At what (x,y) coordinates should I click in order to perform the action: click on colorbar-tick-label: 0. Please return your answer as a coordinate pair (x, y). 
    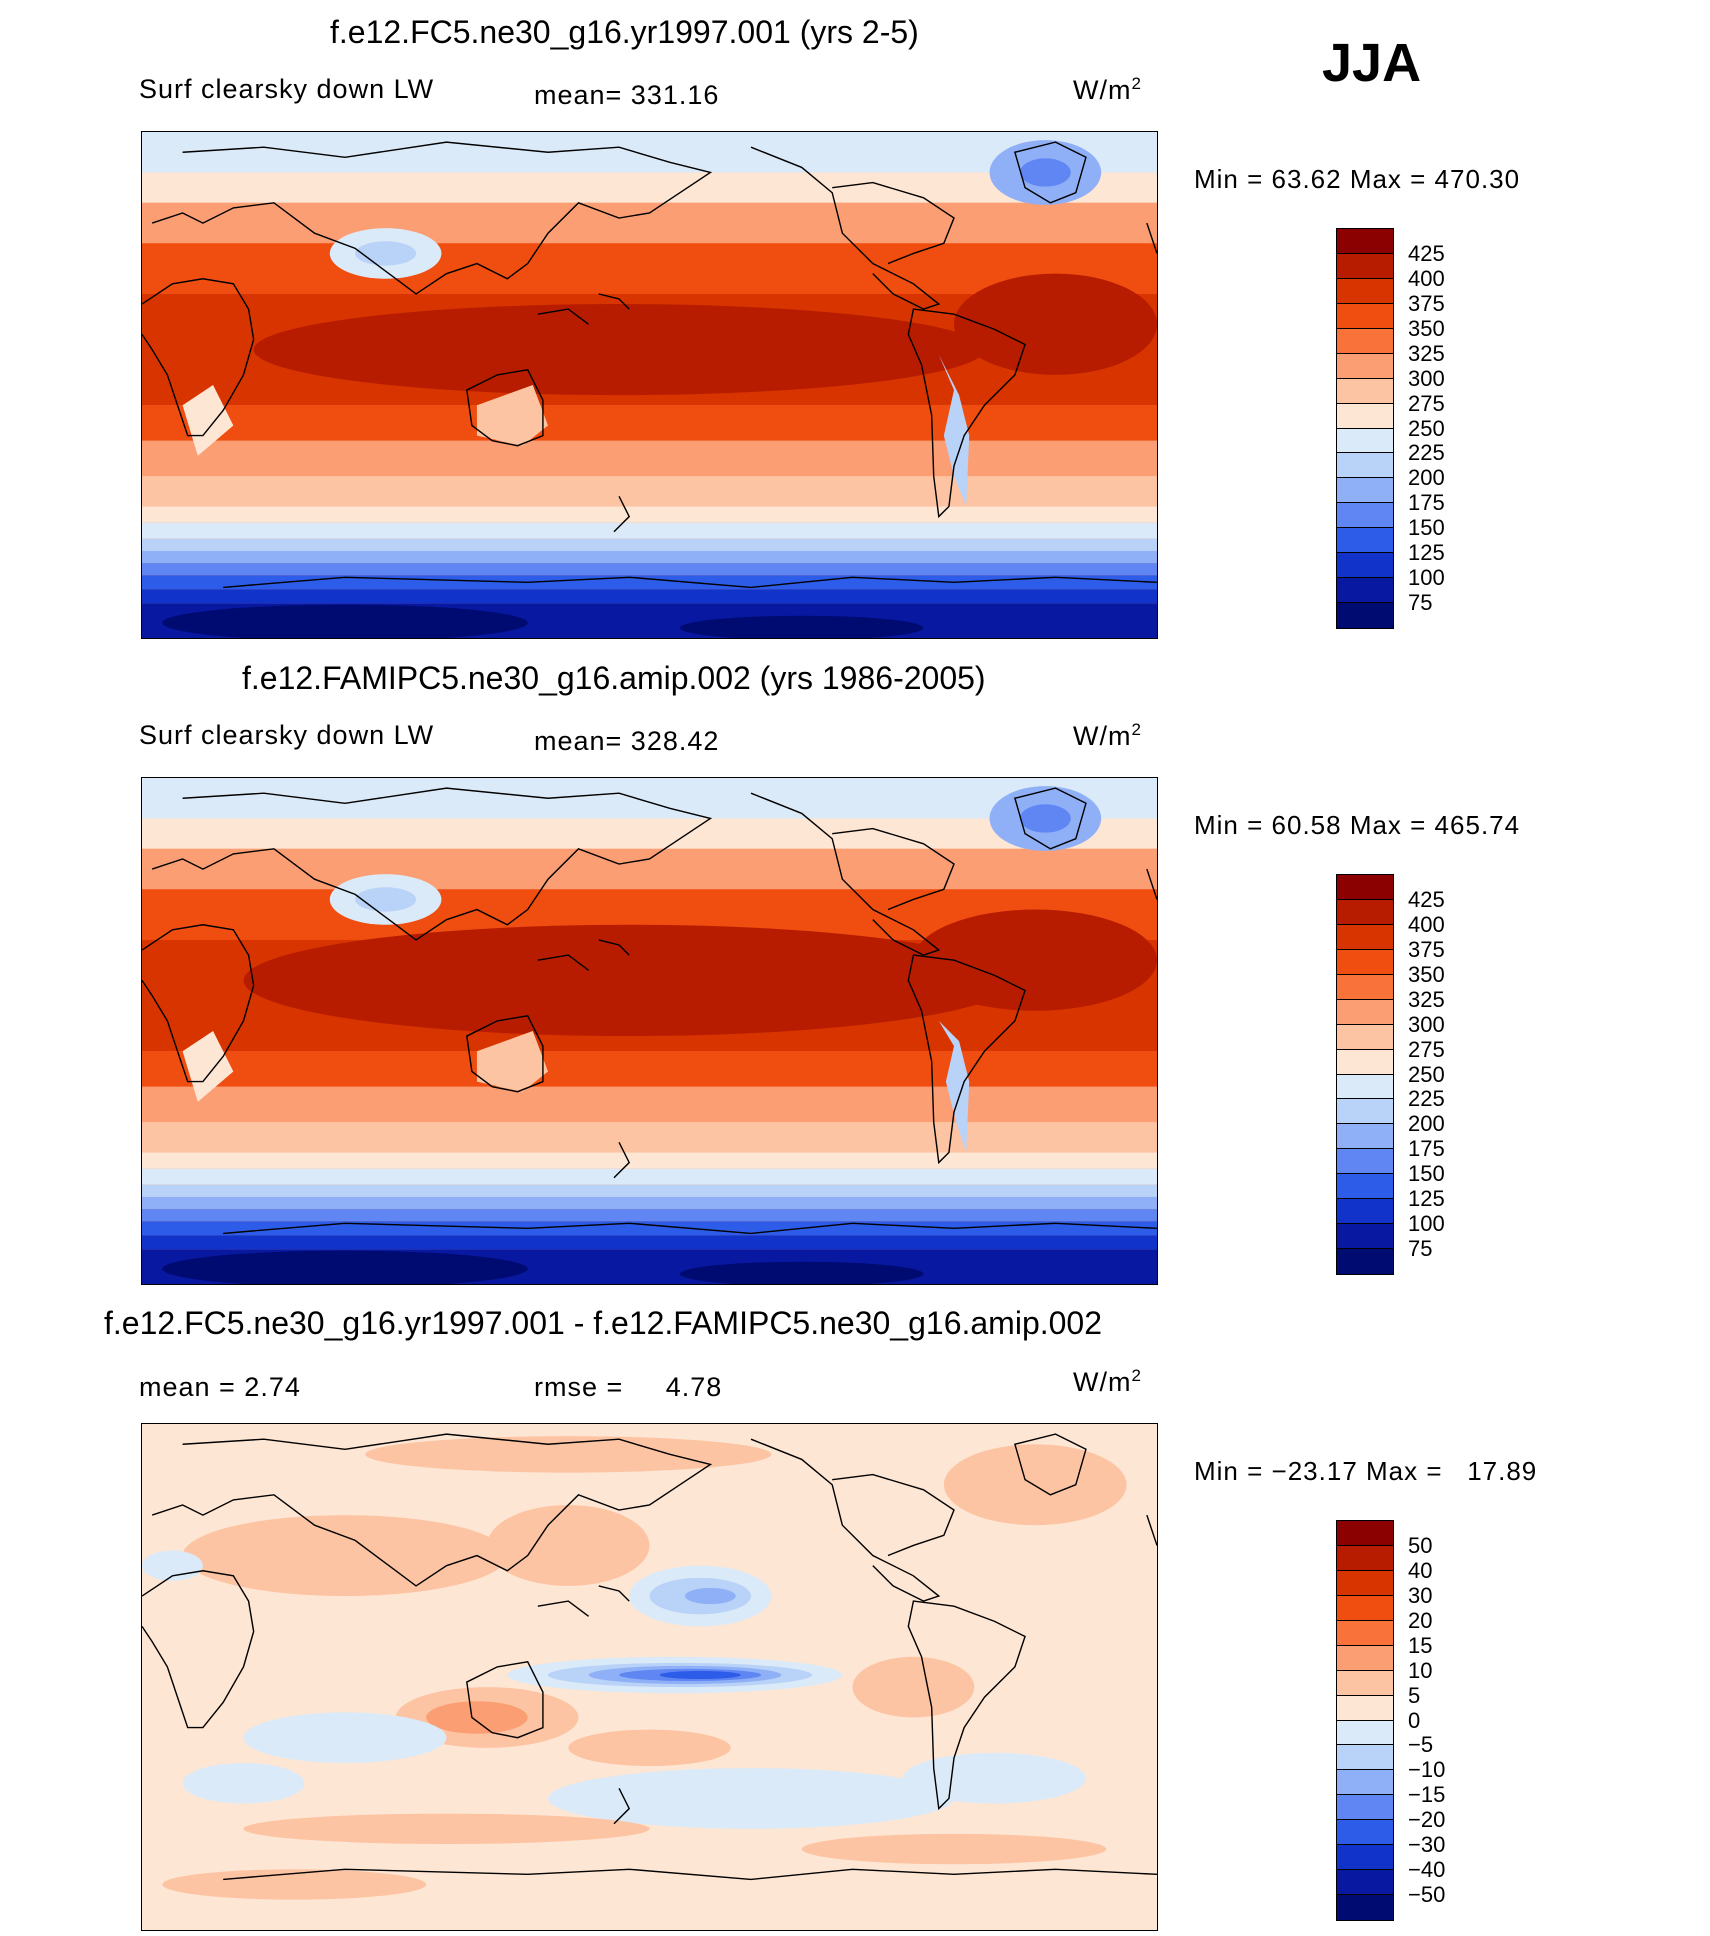
    Looking at the image, I should click on (1414, 1720).